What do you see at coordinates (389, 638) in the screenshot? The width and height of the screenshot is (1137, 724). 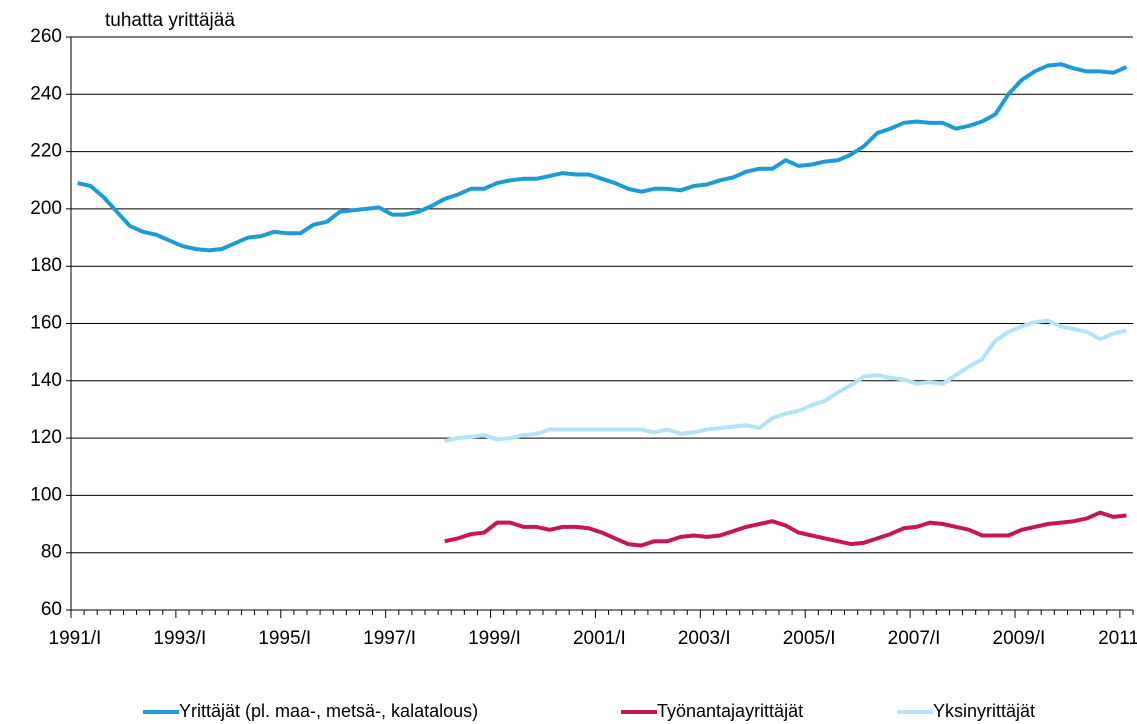 I see `x-tick-label: 1997/I` at bounding box center [389, 638].